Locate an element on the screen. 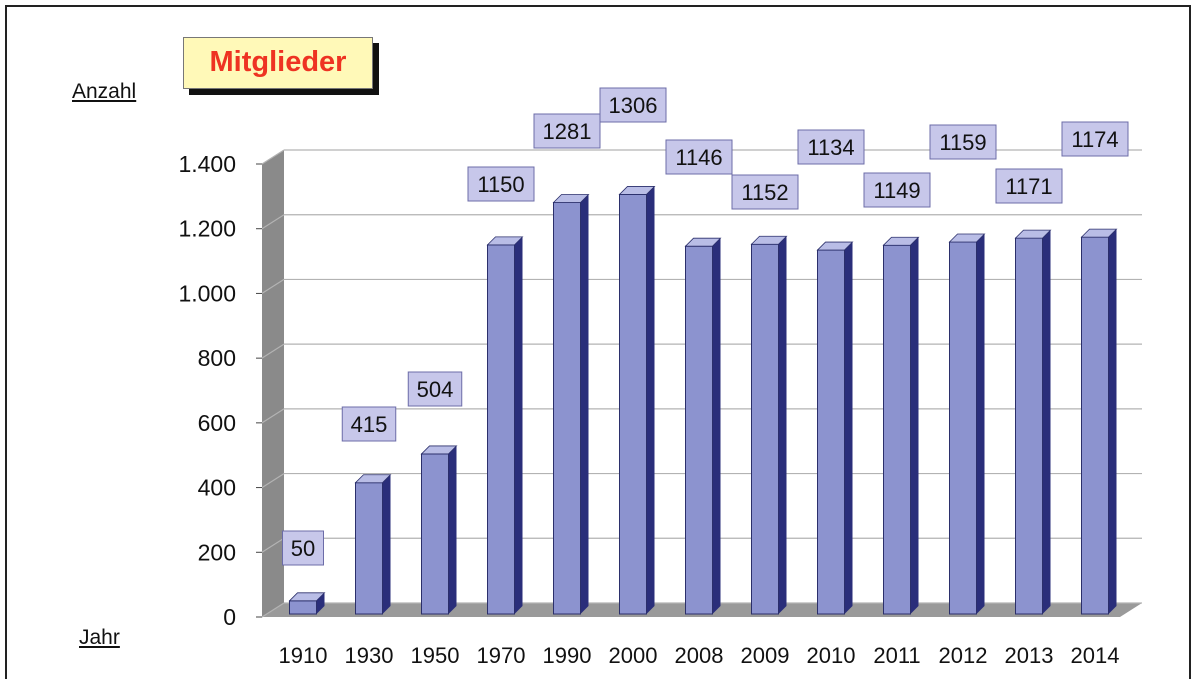 The height and width of the screenshot is (679, 1202). data-label-text: 1150 is located at coordinates (500, 184).